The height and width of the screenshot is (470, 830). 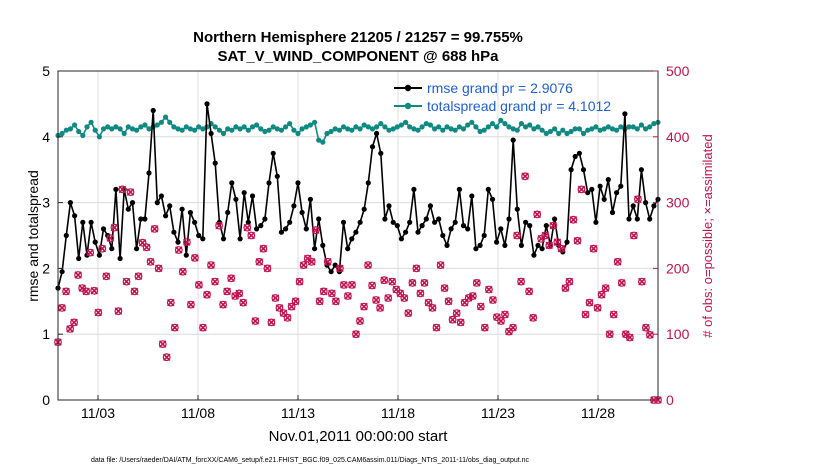 What do you see at coordinates (52, 235) in the screenshot?
I see `y-axis-ticks: 0 1 2 3 4 5` at bounding box center [52, 235].